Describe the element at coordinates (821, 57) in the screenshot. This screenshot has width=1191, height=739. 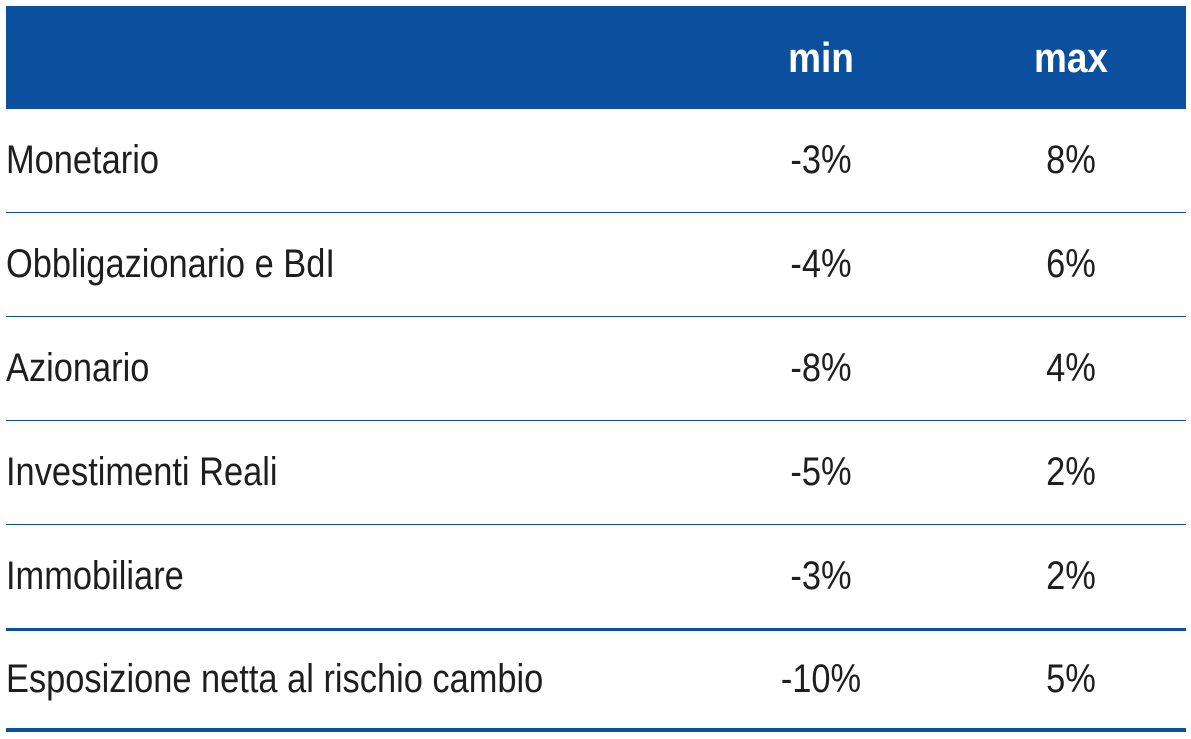
I see `header-min: min` at that location.